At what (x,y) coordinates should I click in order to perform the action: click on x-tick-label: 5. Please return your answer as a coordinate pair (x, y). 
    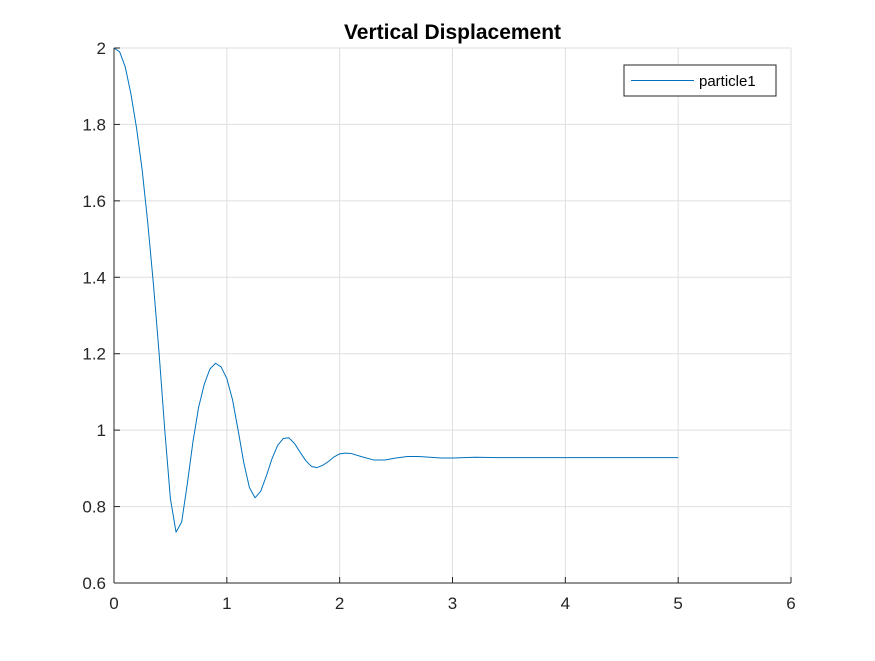
    Looking at the image, I should click on (677, 603).